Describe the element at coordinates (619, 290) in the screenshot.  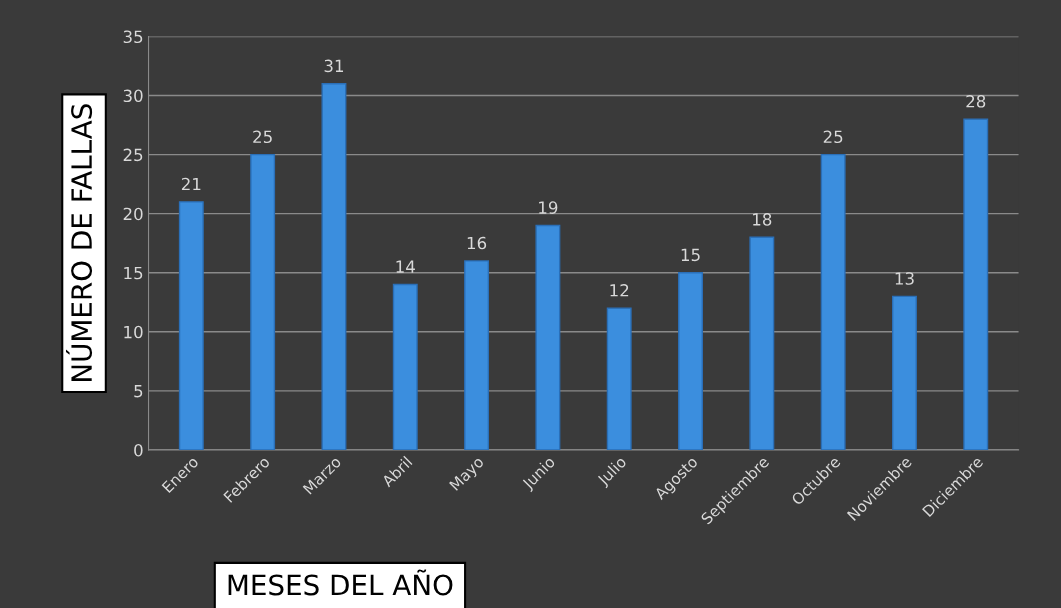
I see `data-label: 12` at that location.